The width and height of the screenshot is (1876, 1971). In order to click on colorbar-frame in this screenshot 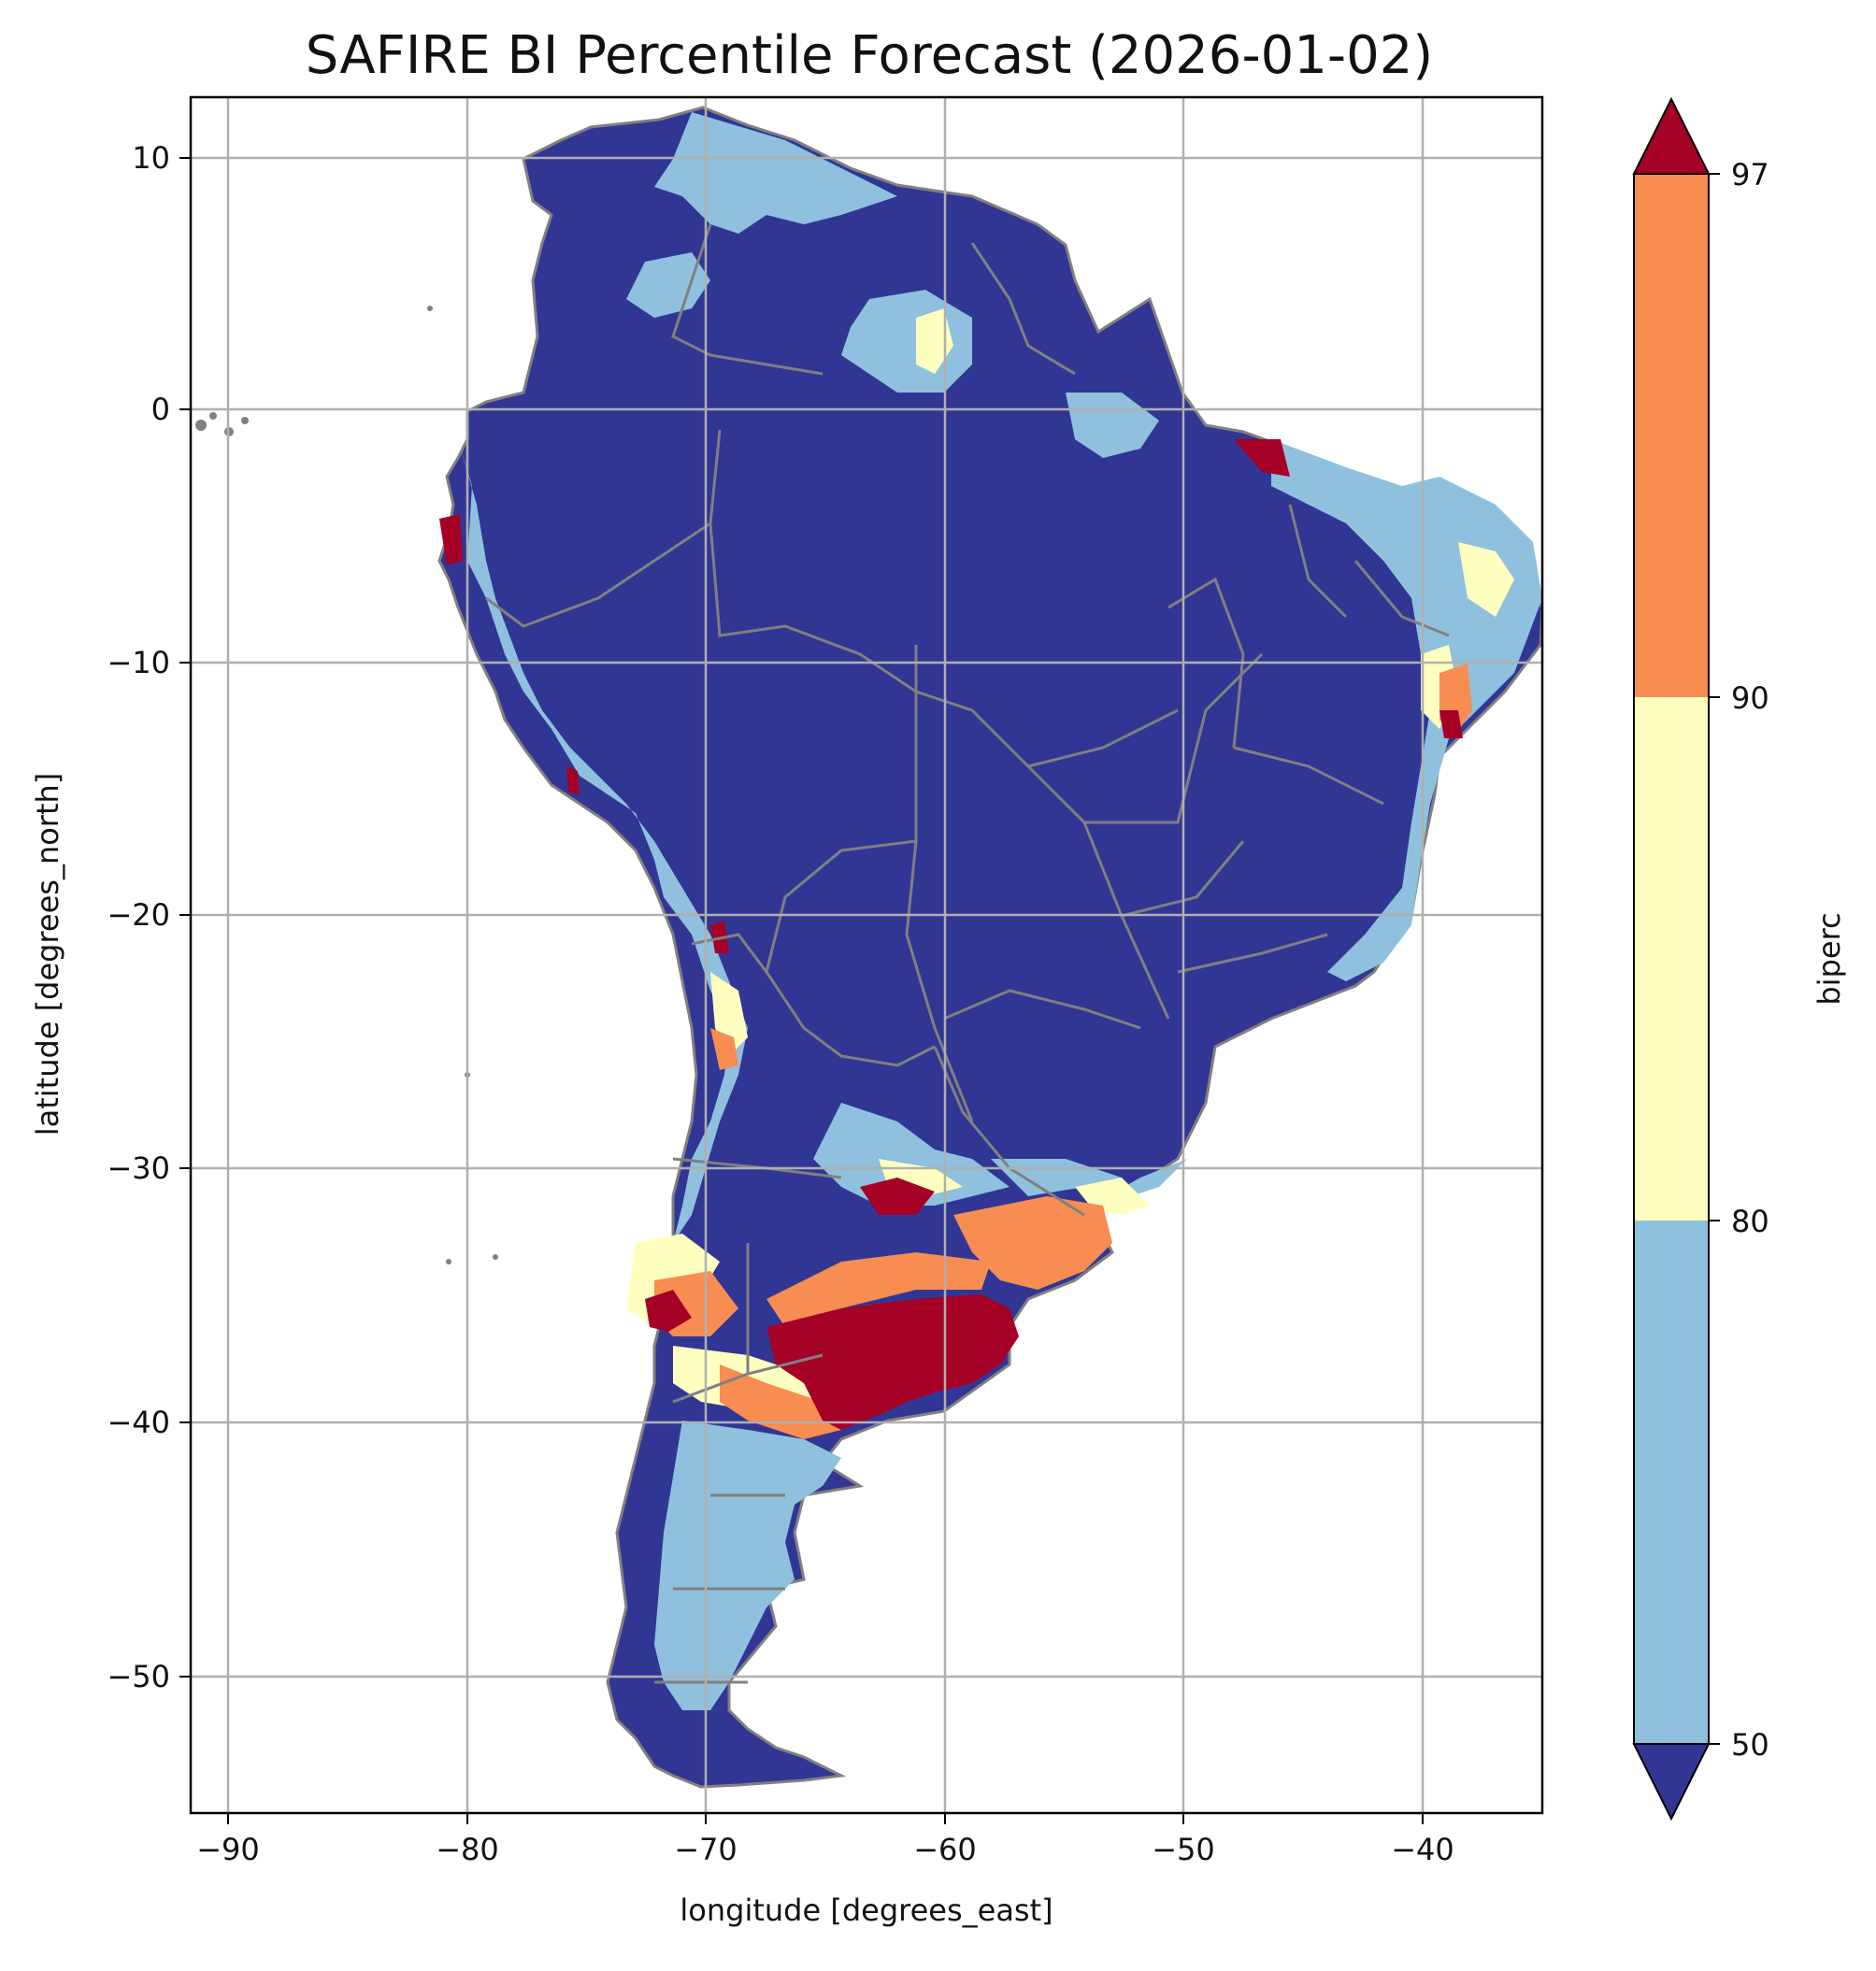, I will do `click(1671, 959)`.